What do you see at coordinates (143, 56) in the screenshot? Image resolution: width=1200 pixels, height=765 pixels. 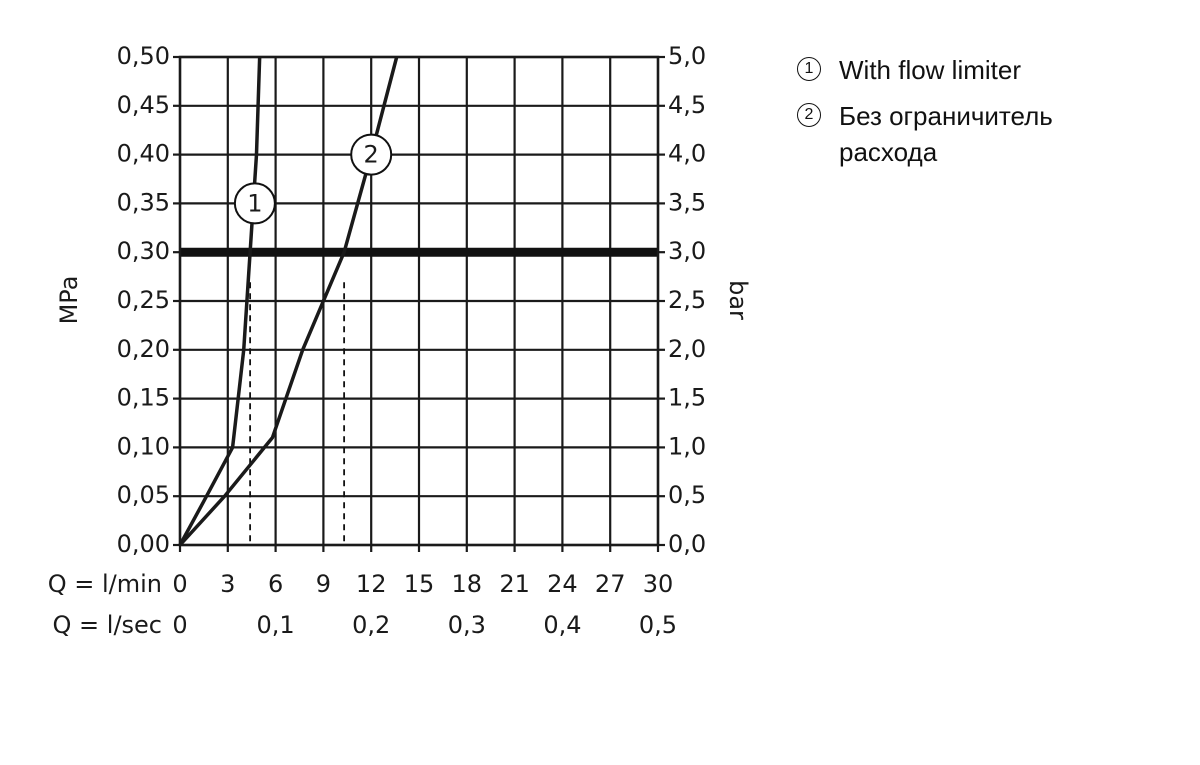 I see `y-tick-label: 0,50` at bounding box center [143, 56].